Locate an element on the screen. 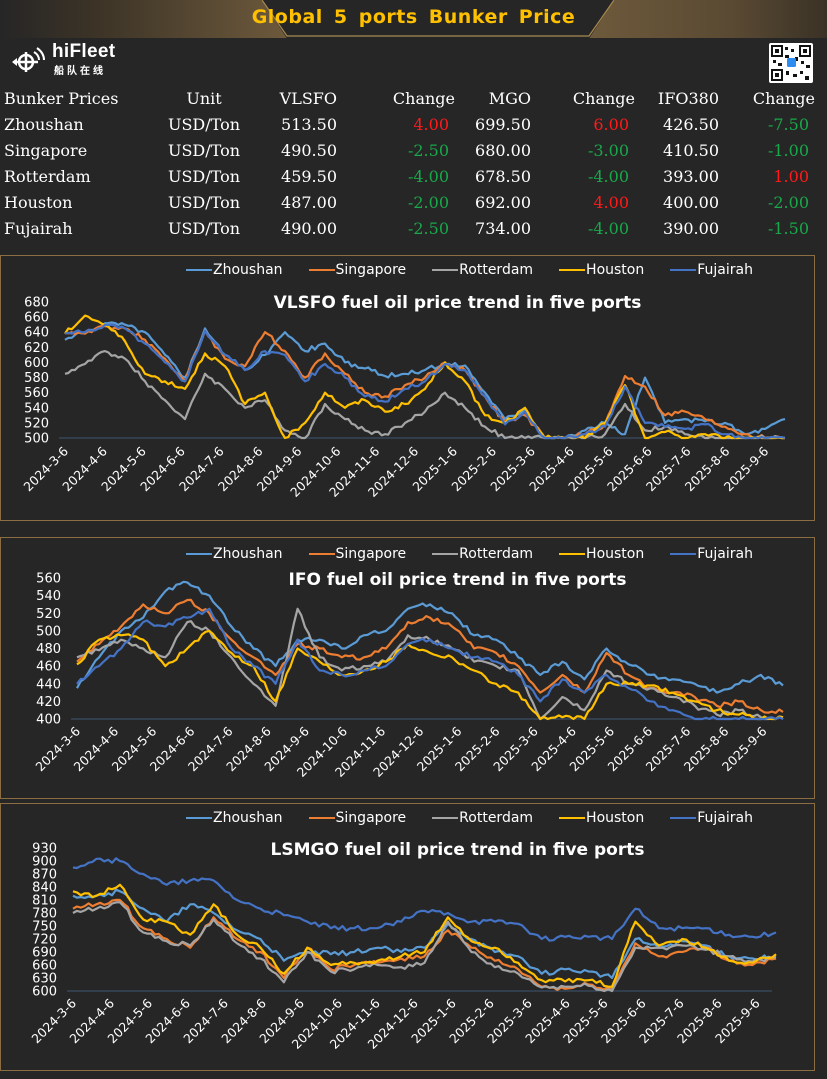 The image size is (827, 1079). series-line-rotterdam is located at coordinates (430, 664).